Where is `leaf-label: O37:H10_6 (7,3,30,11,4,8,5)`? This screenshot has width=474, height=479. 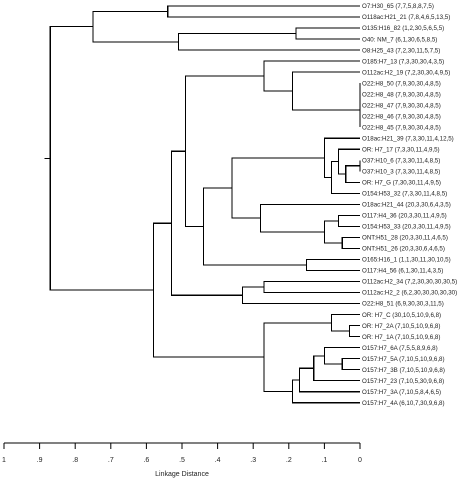 leaf-label: O37:H10_6 (7,3,30,11,4,8,5) is located at coordinates (401, 160).